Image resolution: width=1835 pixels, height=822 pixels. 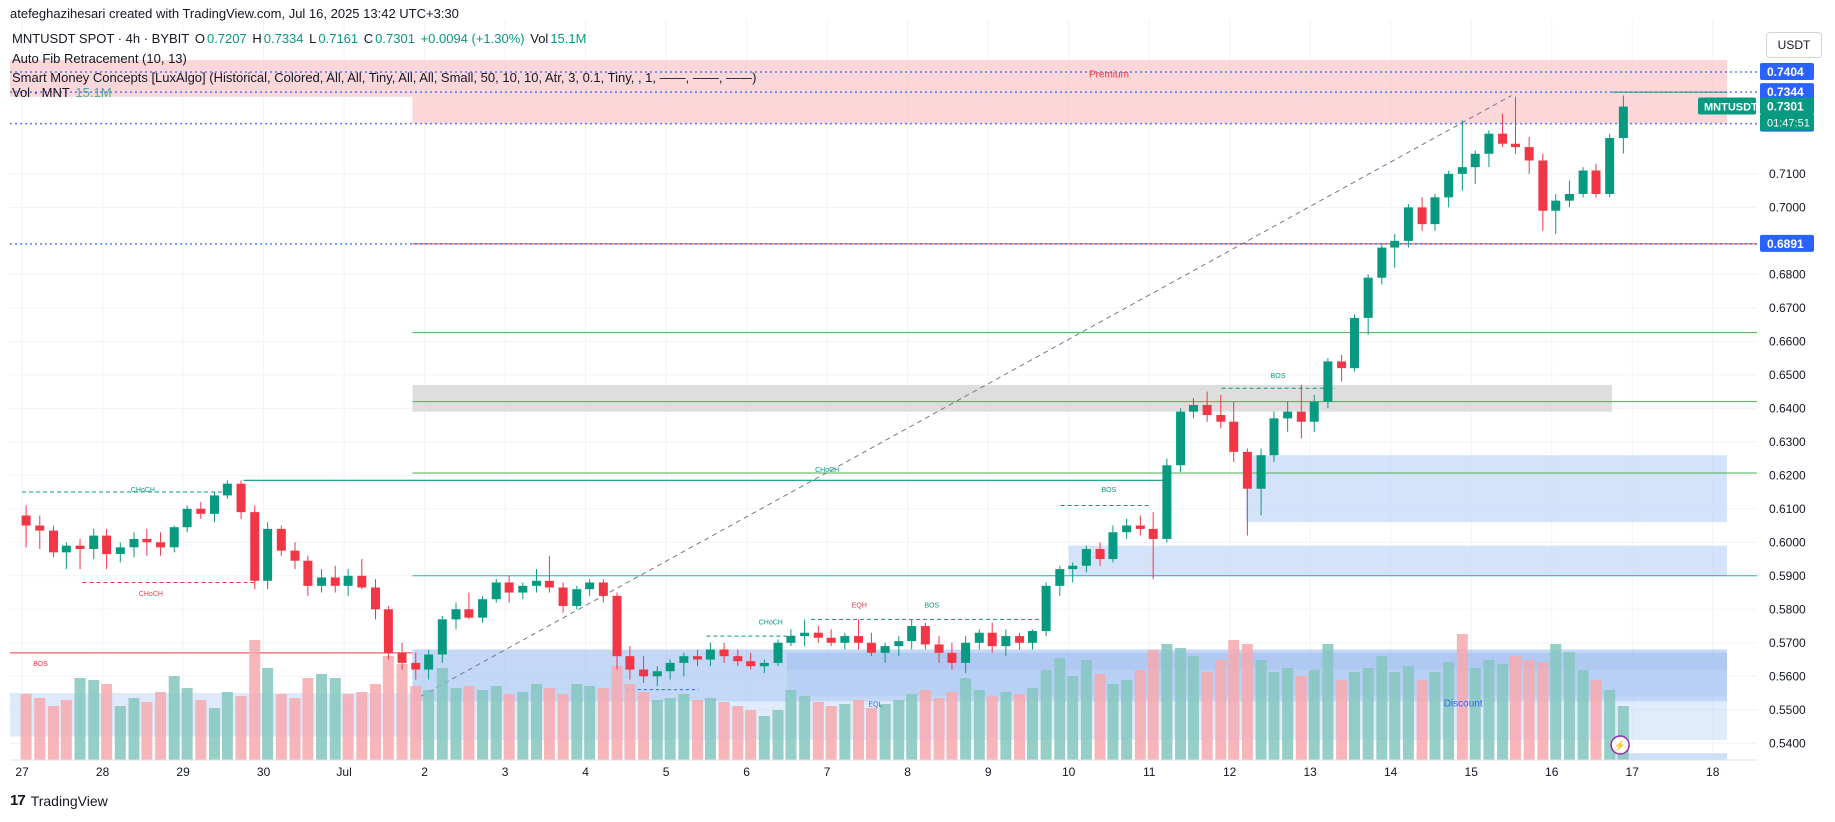 What do you see at coordinates (827, 470) in the screenshot?
I see `chart-annotation: CHoCH` at bounding box center [827, 470].